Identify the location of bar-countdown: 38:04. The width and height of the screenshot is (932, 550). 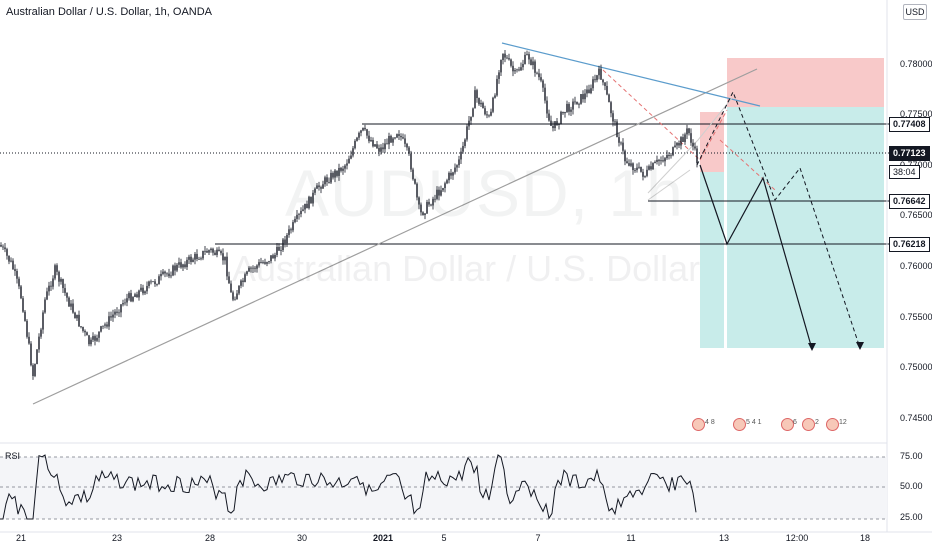
(904, 172).